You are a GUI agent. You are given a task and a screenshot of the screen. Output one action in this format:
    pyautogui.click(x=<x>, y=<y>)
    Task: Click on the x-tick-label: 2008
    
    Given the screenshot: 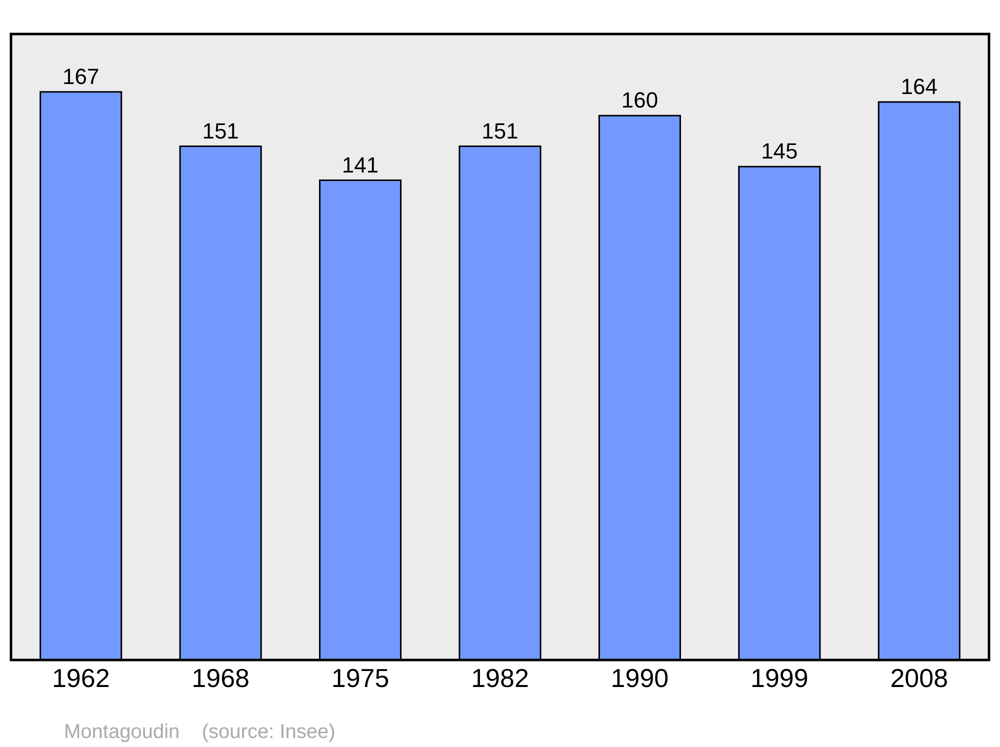 What is the action you would take?
    pyautogui.click(x=919, y=678)
    